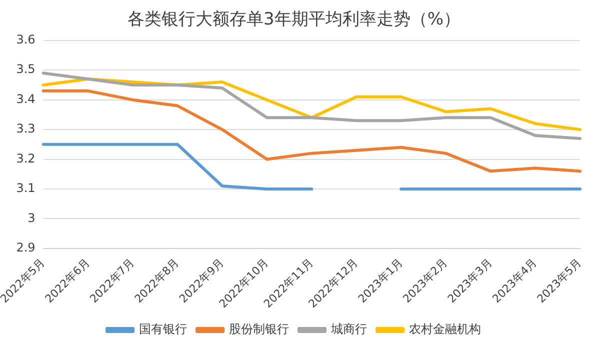 This screenshot has height=350, width=600. What do you see at coordinates (32, 217) in the screenshot?
I see `y-tick-label: 3` at bounding box center [32, 217].